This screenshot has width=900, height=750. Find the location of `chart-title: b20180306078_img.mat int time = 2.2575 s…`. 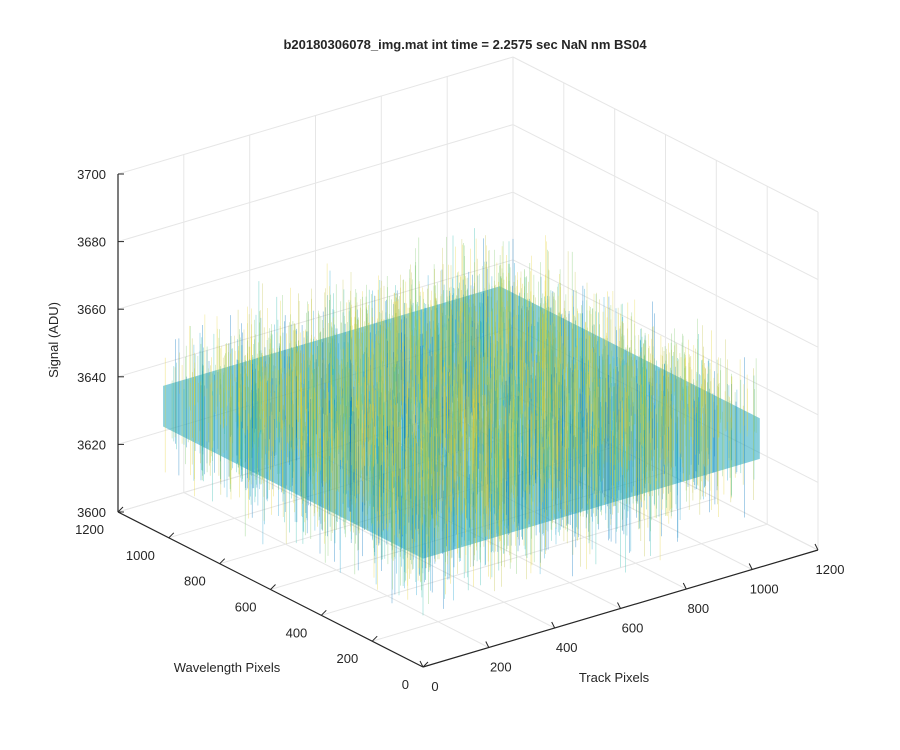

chart-title: b20180306078_img.mat int time = 2.2575 s… is located at coordinates (465, 44).